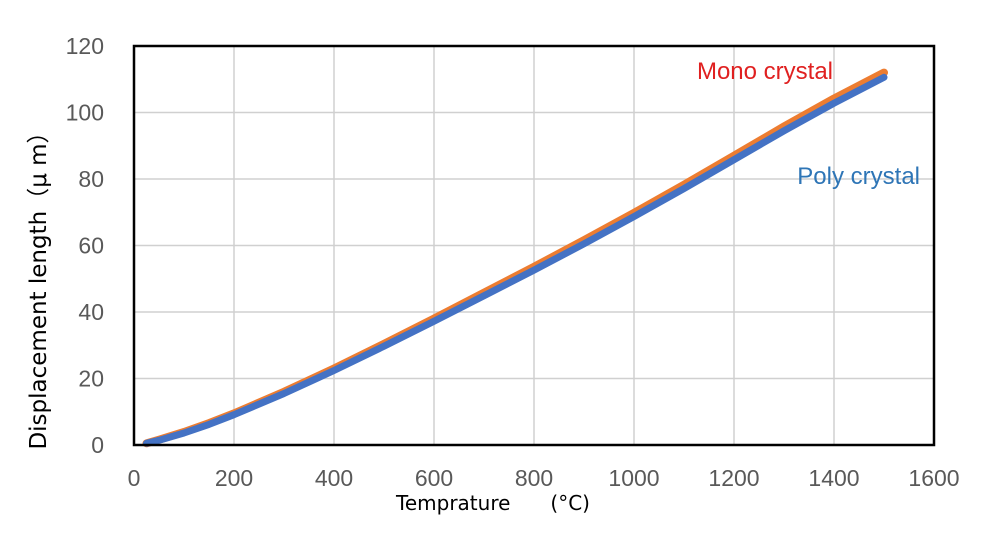  I want to click on x-tick-label: 200, so click(234, 478).